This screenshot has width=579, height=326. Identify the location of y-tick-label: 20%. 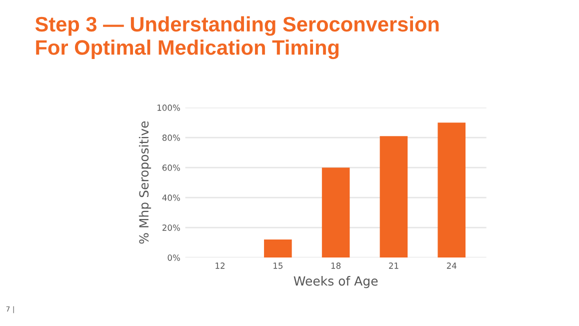
(171, 227).